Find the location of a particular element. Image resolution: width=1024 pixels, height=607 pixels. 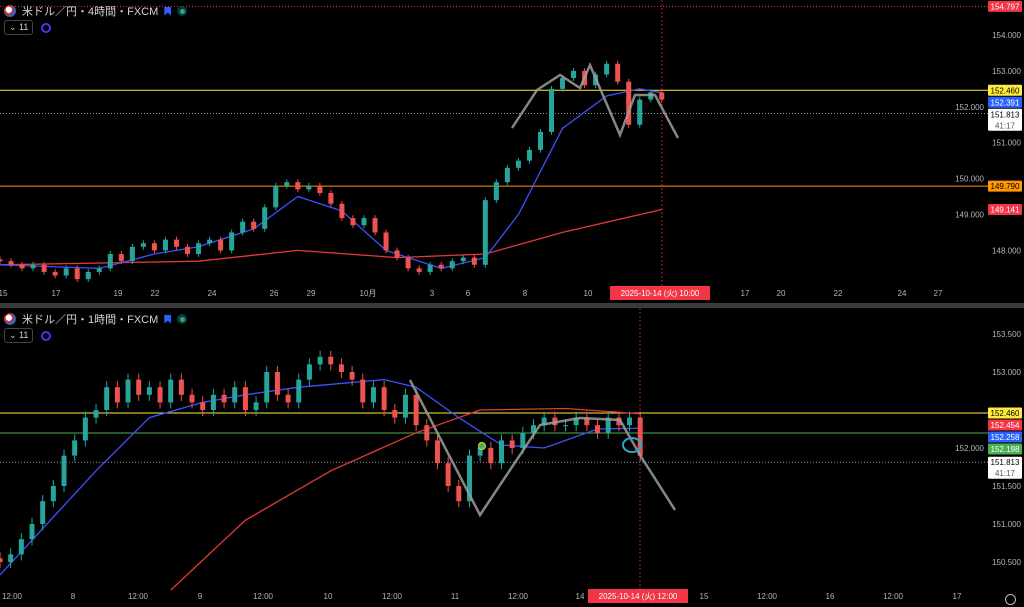

moving-average-slow is located at coordinates (331, 237).